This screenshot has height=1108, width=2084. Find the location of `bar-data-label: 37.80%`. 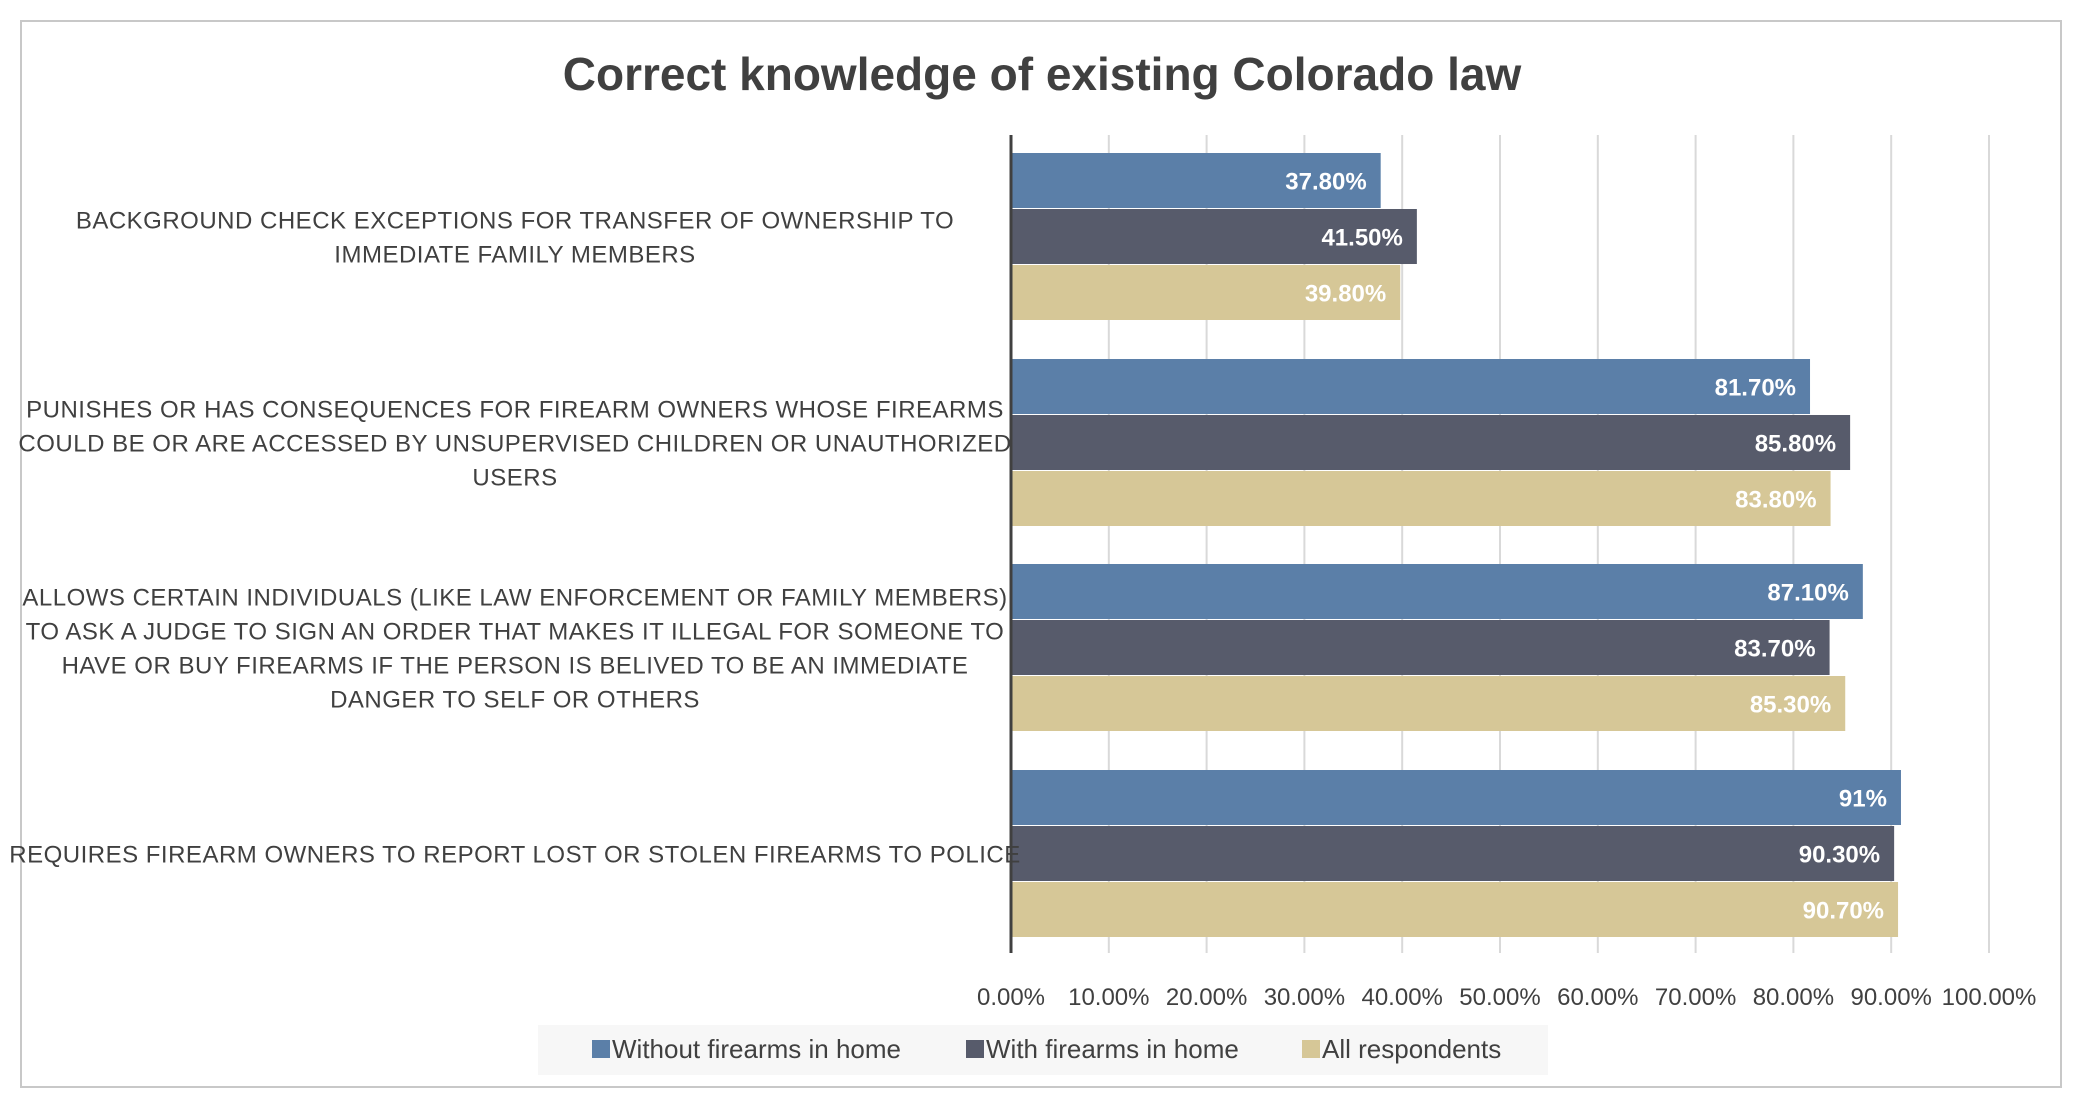

bar-data-label: 37.80% is located at coordinates (1325, 182).